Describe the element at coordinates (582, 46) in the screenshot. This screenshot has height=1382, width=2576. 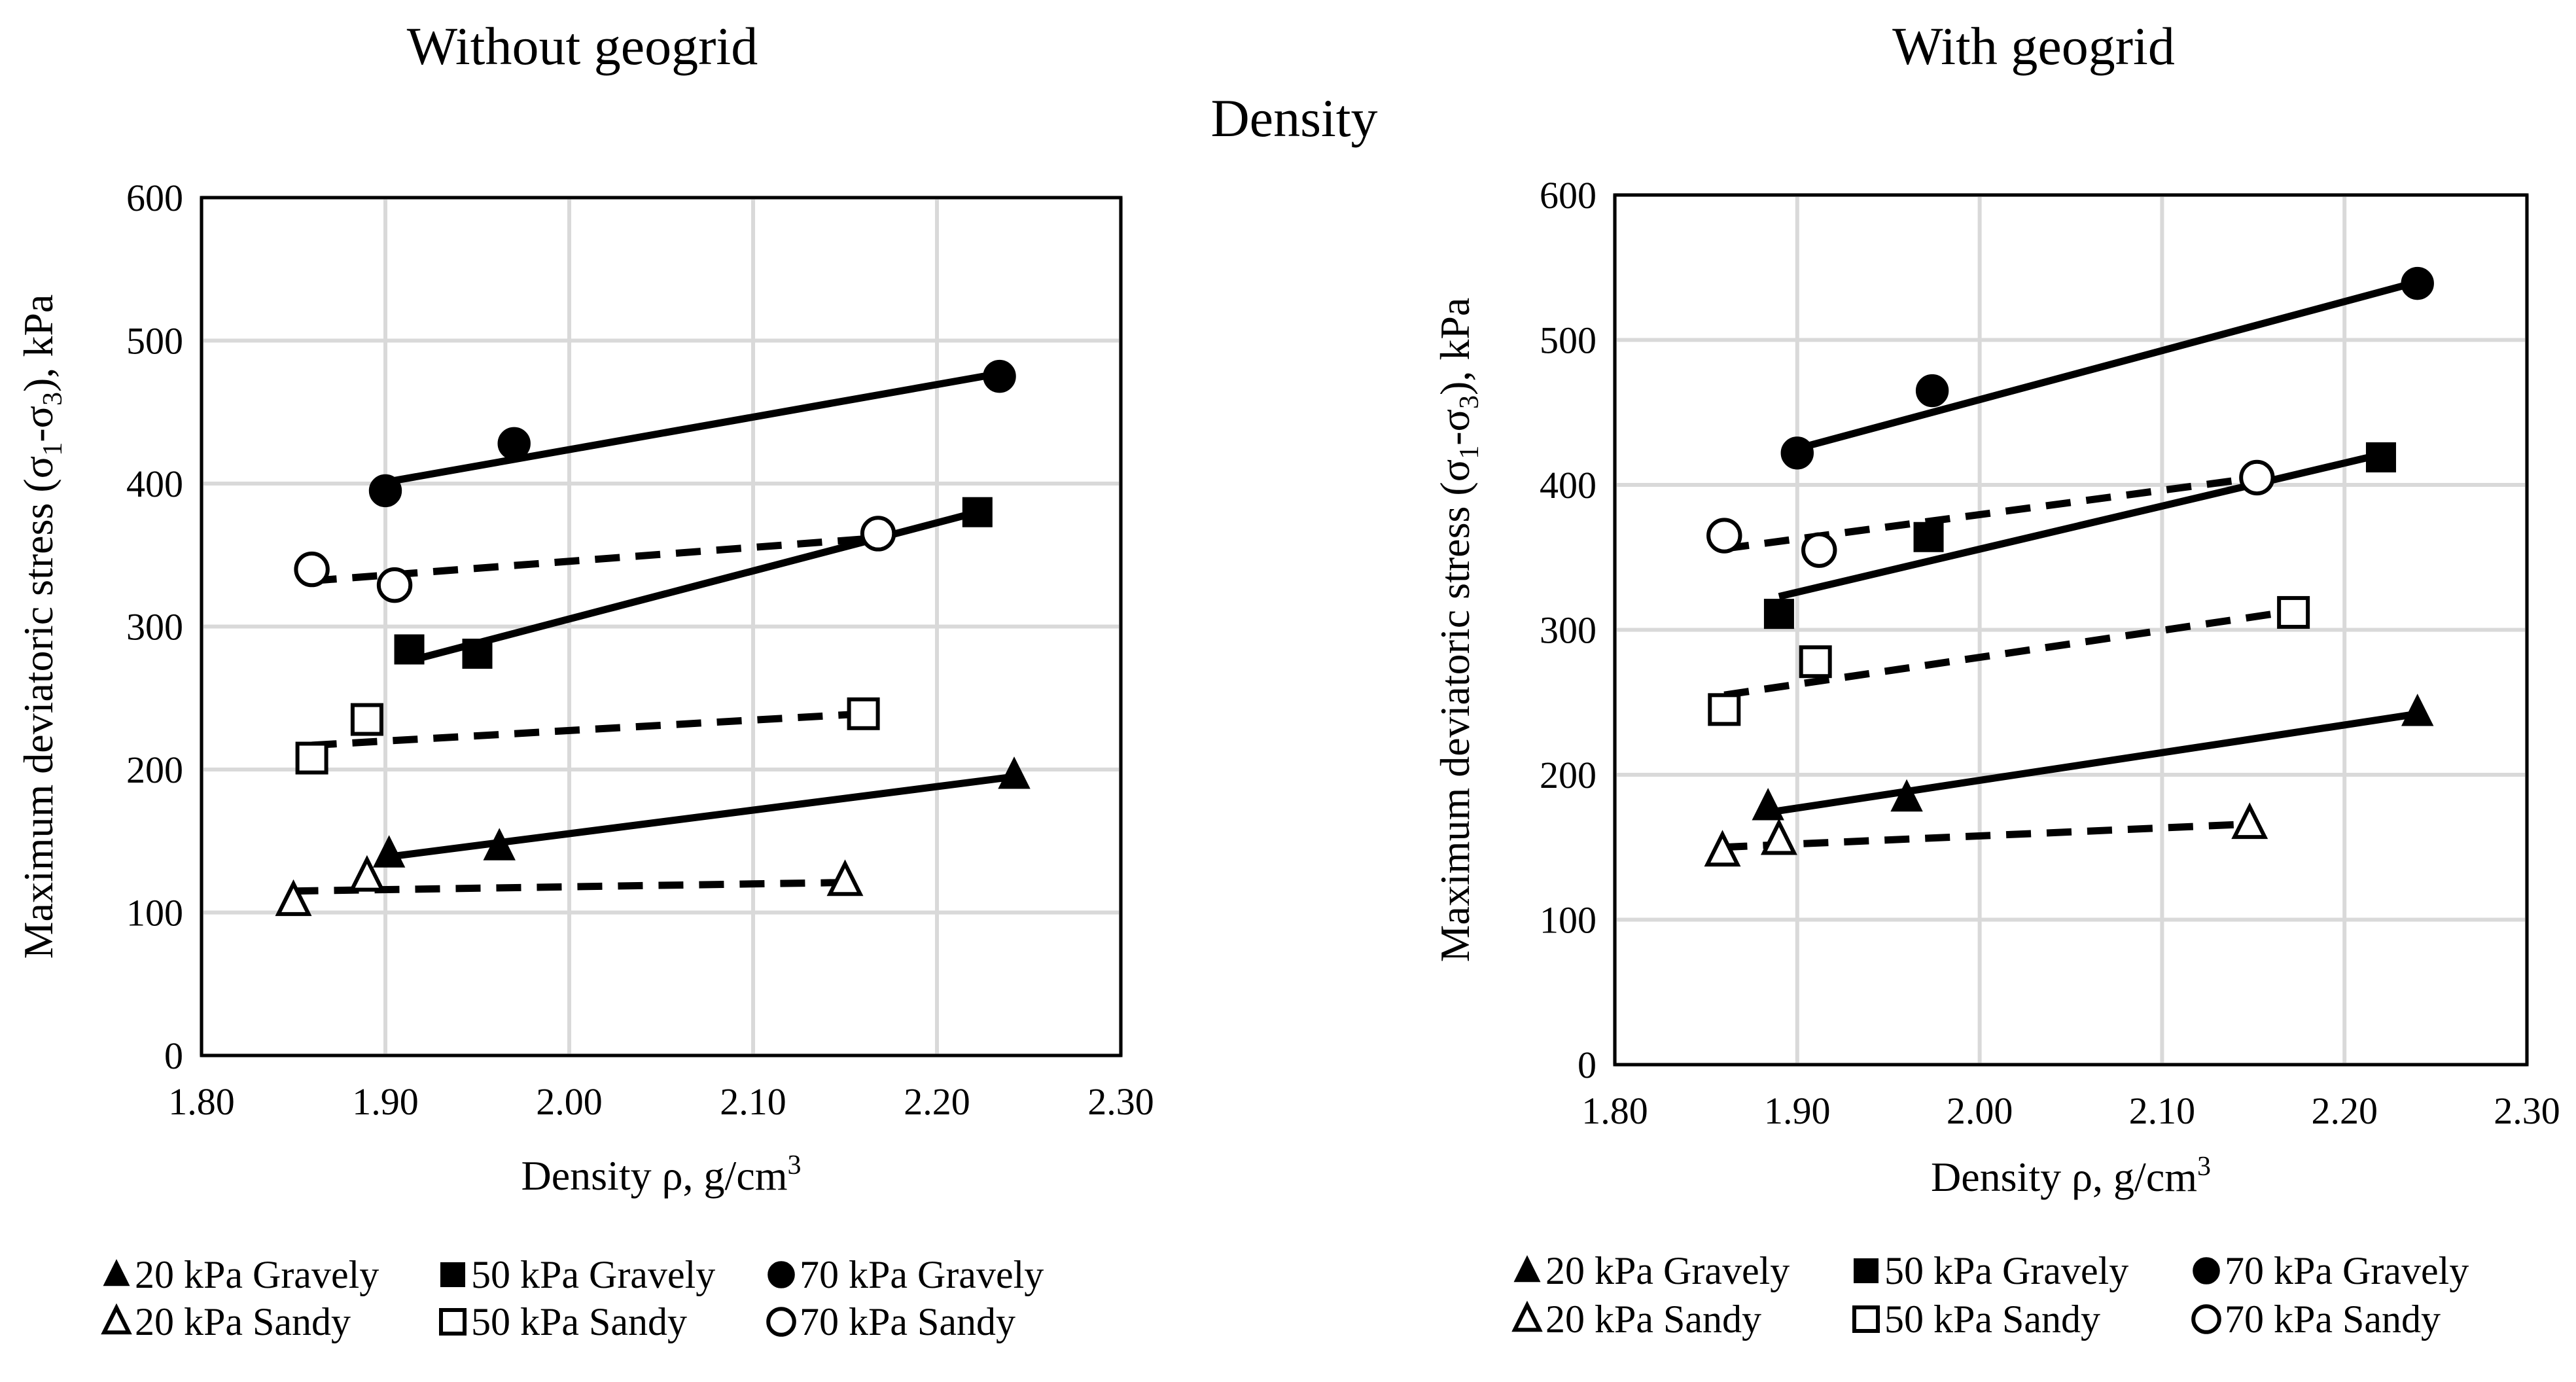
I see `chart-title: Without geogrid` at that location.